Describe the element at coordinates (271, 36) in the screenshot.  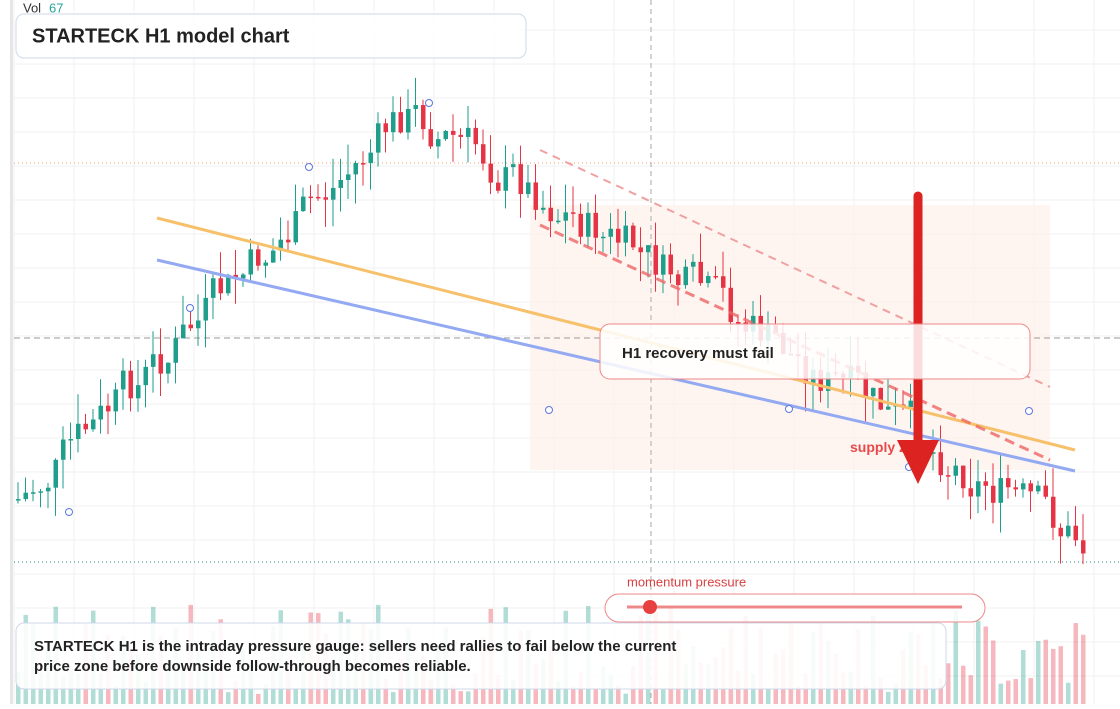
I see `title-box` at that location.